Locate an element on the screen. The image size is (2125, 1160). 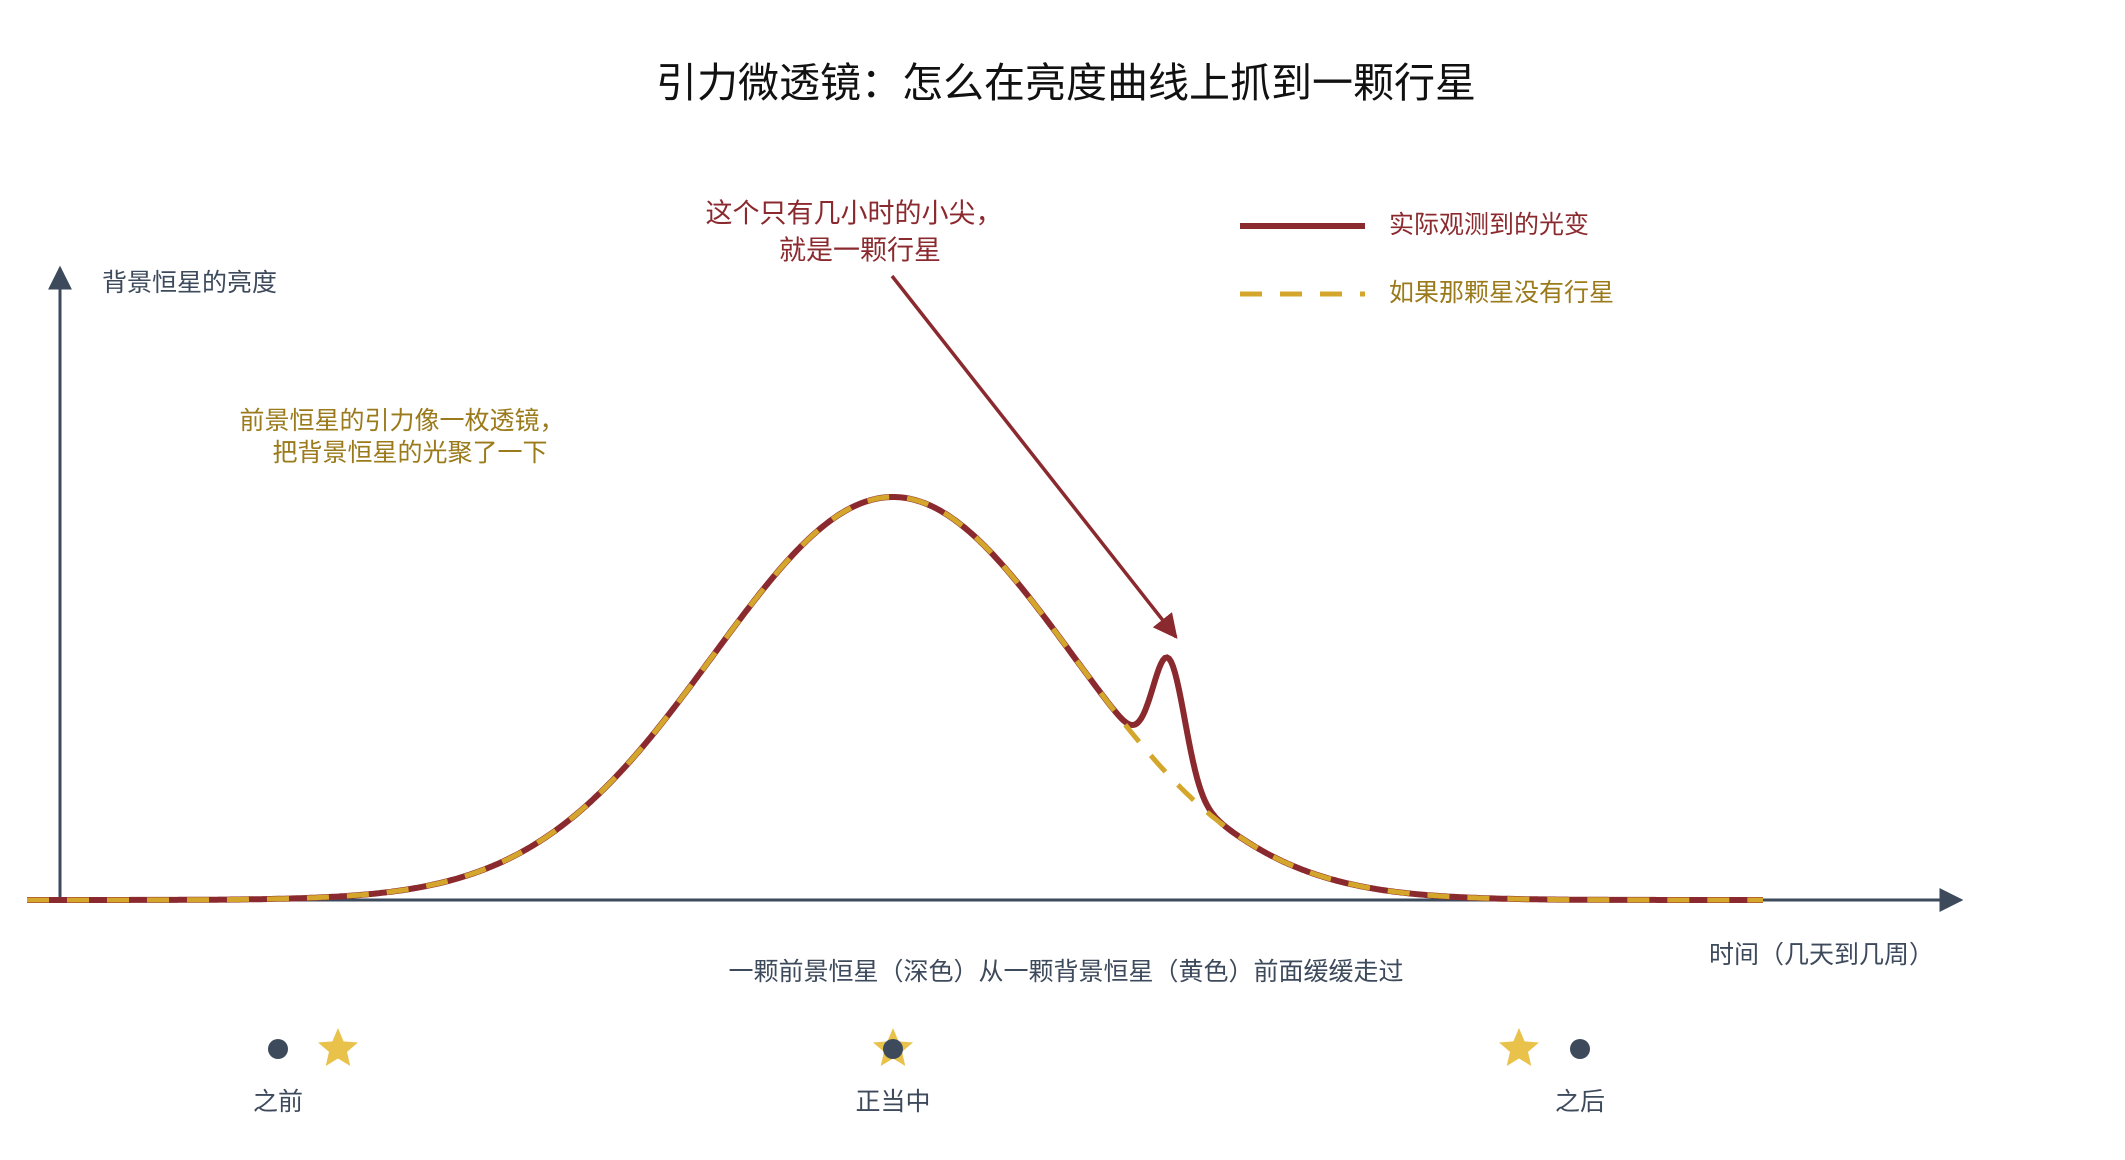
position-label: 之后 is located at coordinates (1580, 1101).